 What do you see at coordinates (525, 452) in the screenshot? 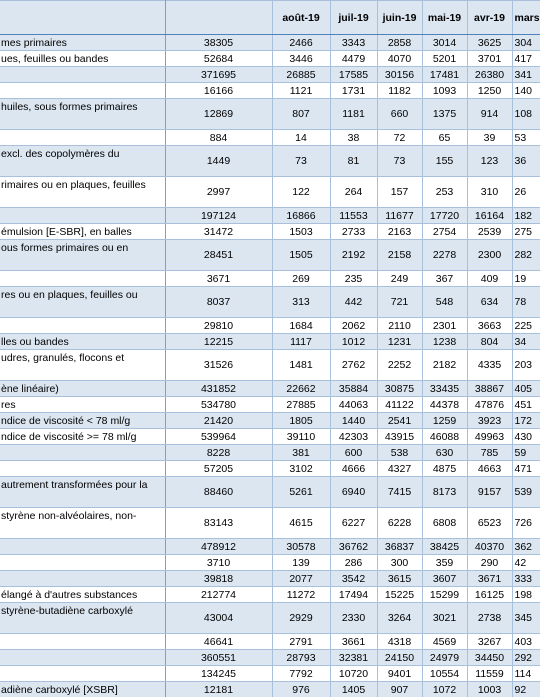
I see `value-cell: 59` at bounding box center [525, 452].